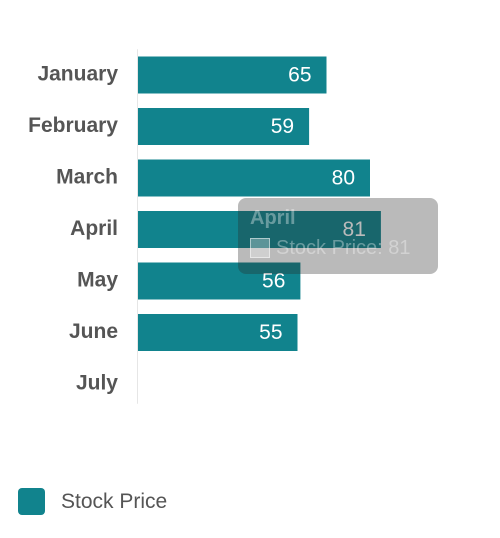  I want to click on value-label-january: 65, so click(299, 75).